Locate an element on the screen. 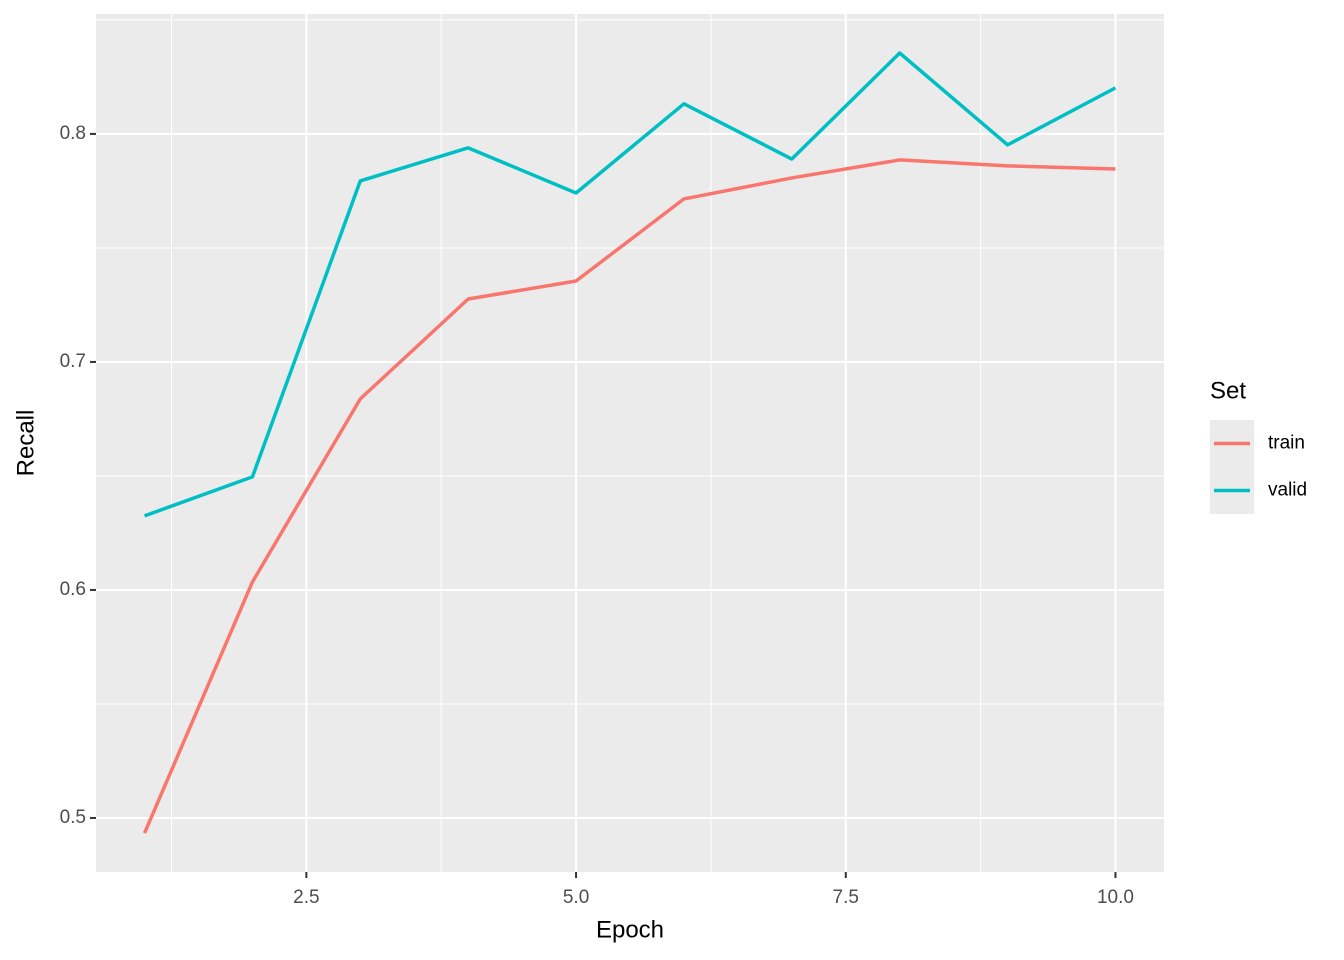 Image resolution: width=1344 pixels, height=960 pixels. x-tick-label: 7.5 is located at coordinates (846, 897).